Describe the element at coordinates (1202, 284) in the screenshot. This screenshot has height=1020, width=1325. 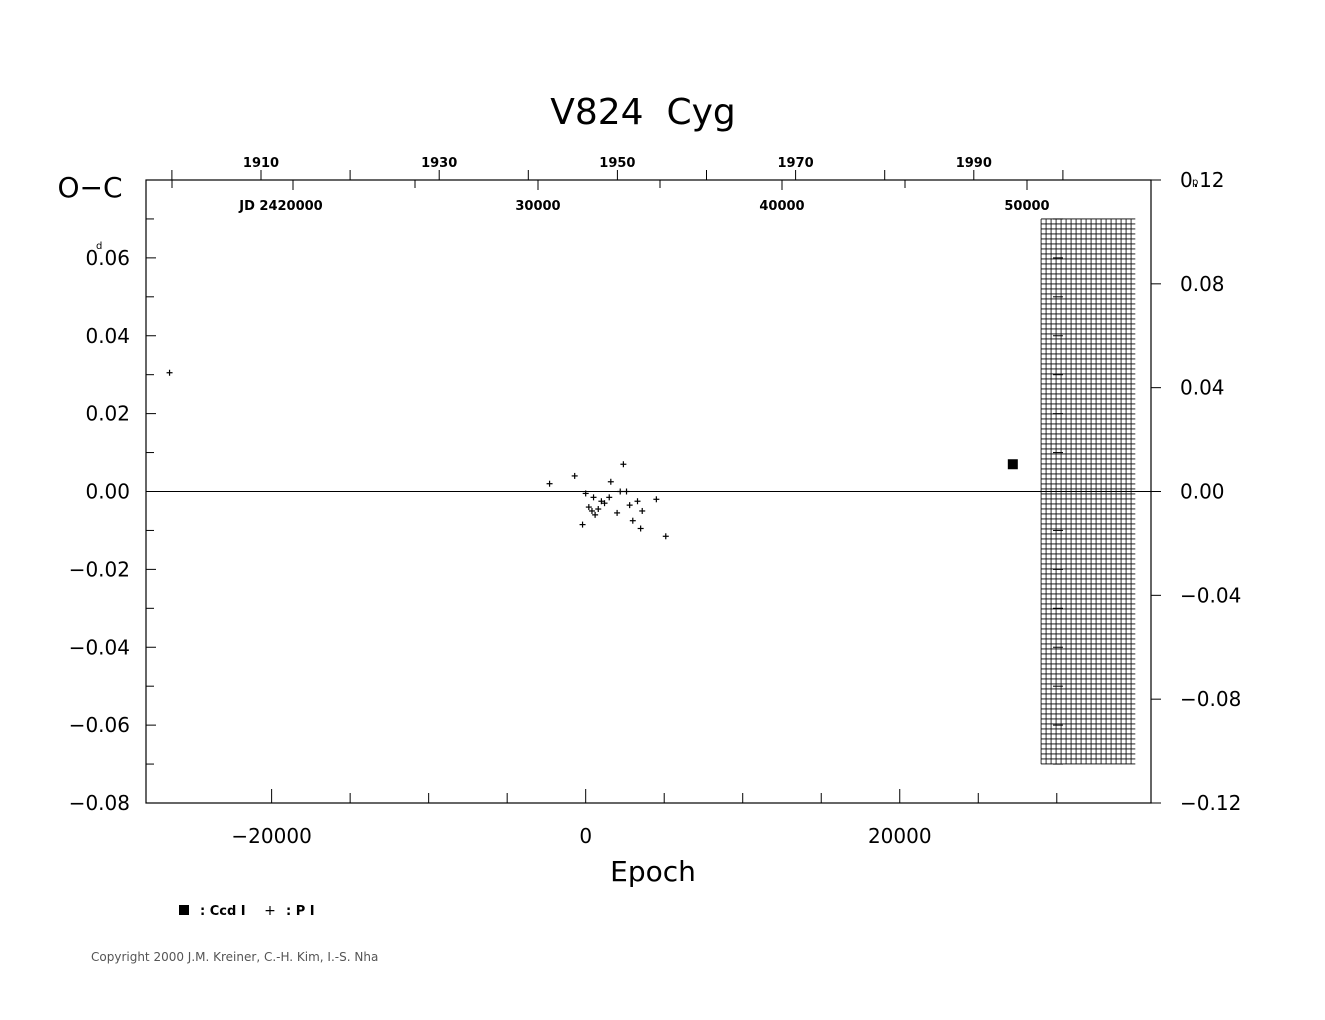
I see `right-tick-label: 0.08` at that location.